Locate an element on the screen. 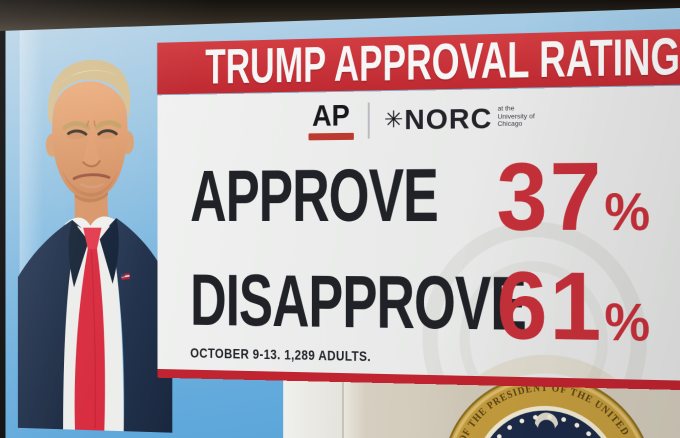 This screenshot has height=438, width=680. disapprove-value: 61 % is located at coordinates (573, 306).